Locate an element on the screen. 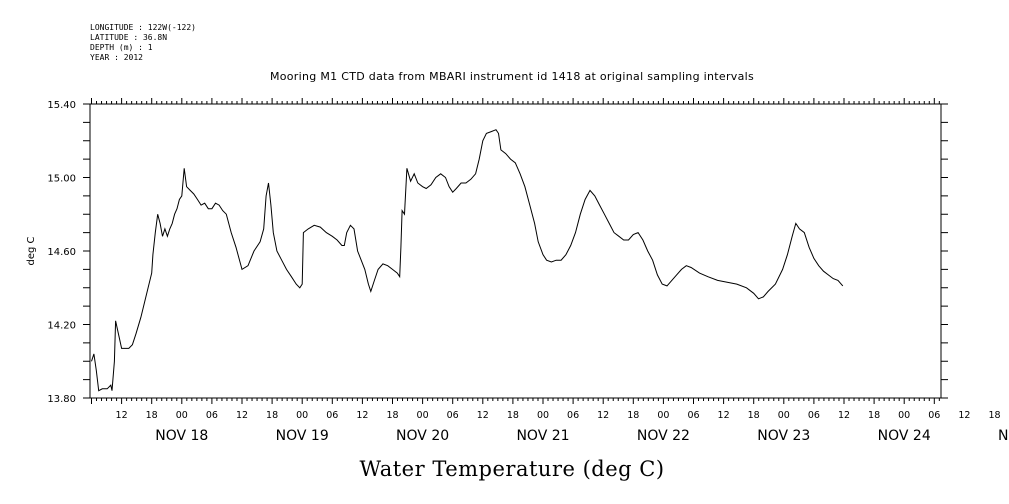 The width and height of the screenshot is (1009, 504). y-tick-labels: 13.80 14.20 14.60 15.00 15.40 is located at coordinates (61, 252).